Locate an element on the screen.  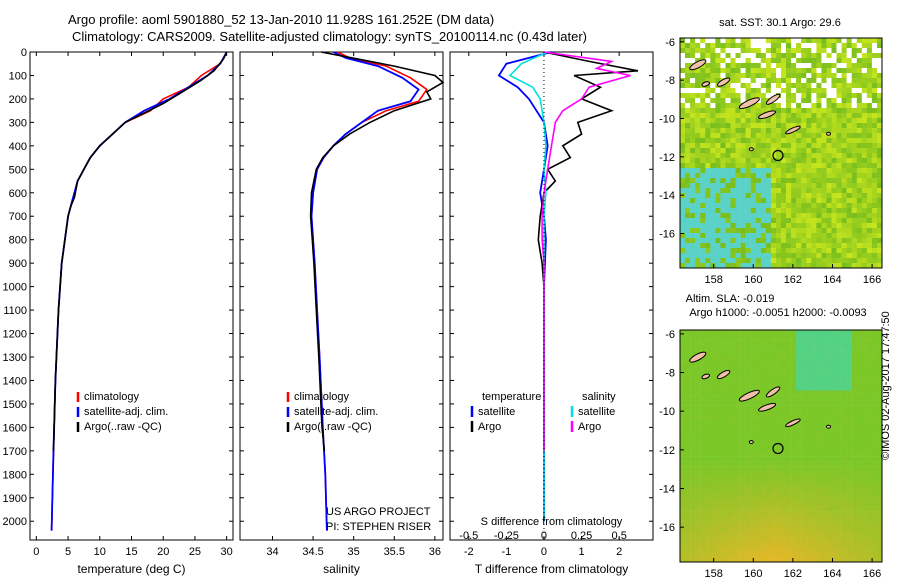
y-tick-label: 600 is located at coordinates (18, 194).